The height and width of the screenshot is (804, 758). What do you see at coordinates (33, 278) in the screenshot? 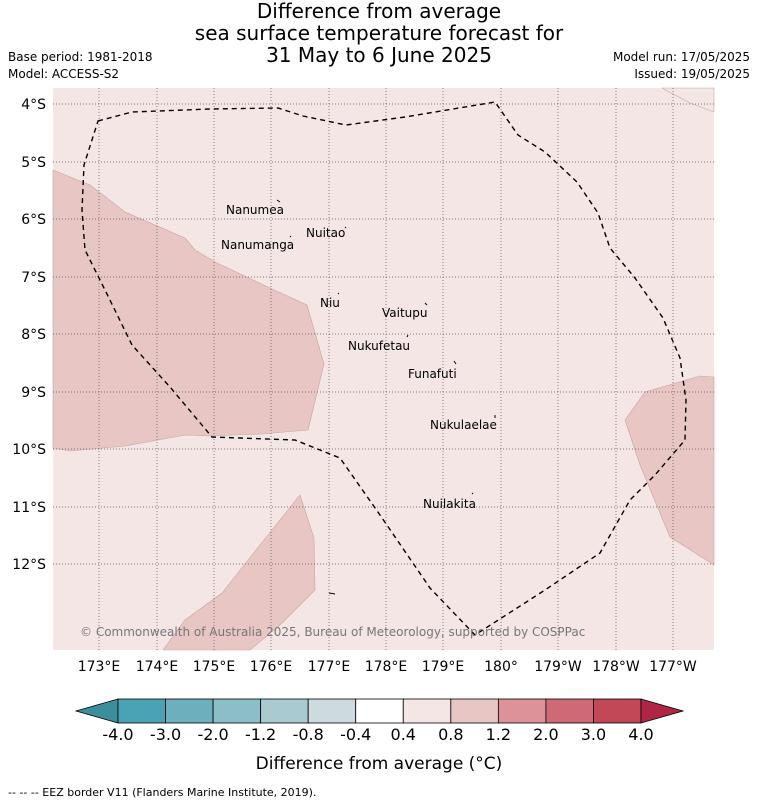
I see `lat-label: 7°S` at bounding box center [33, 278].